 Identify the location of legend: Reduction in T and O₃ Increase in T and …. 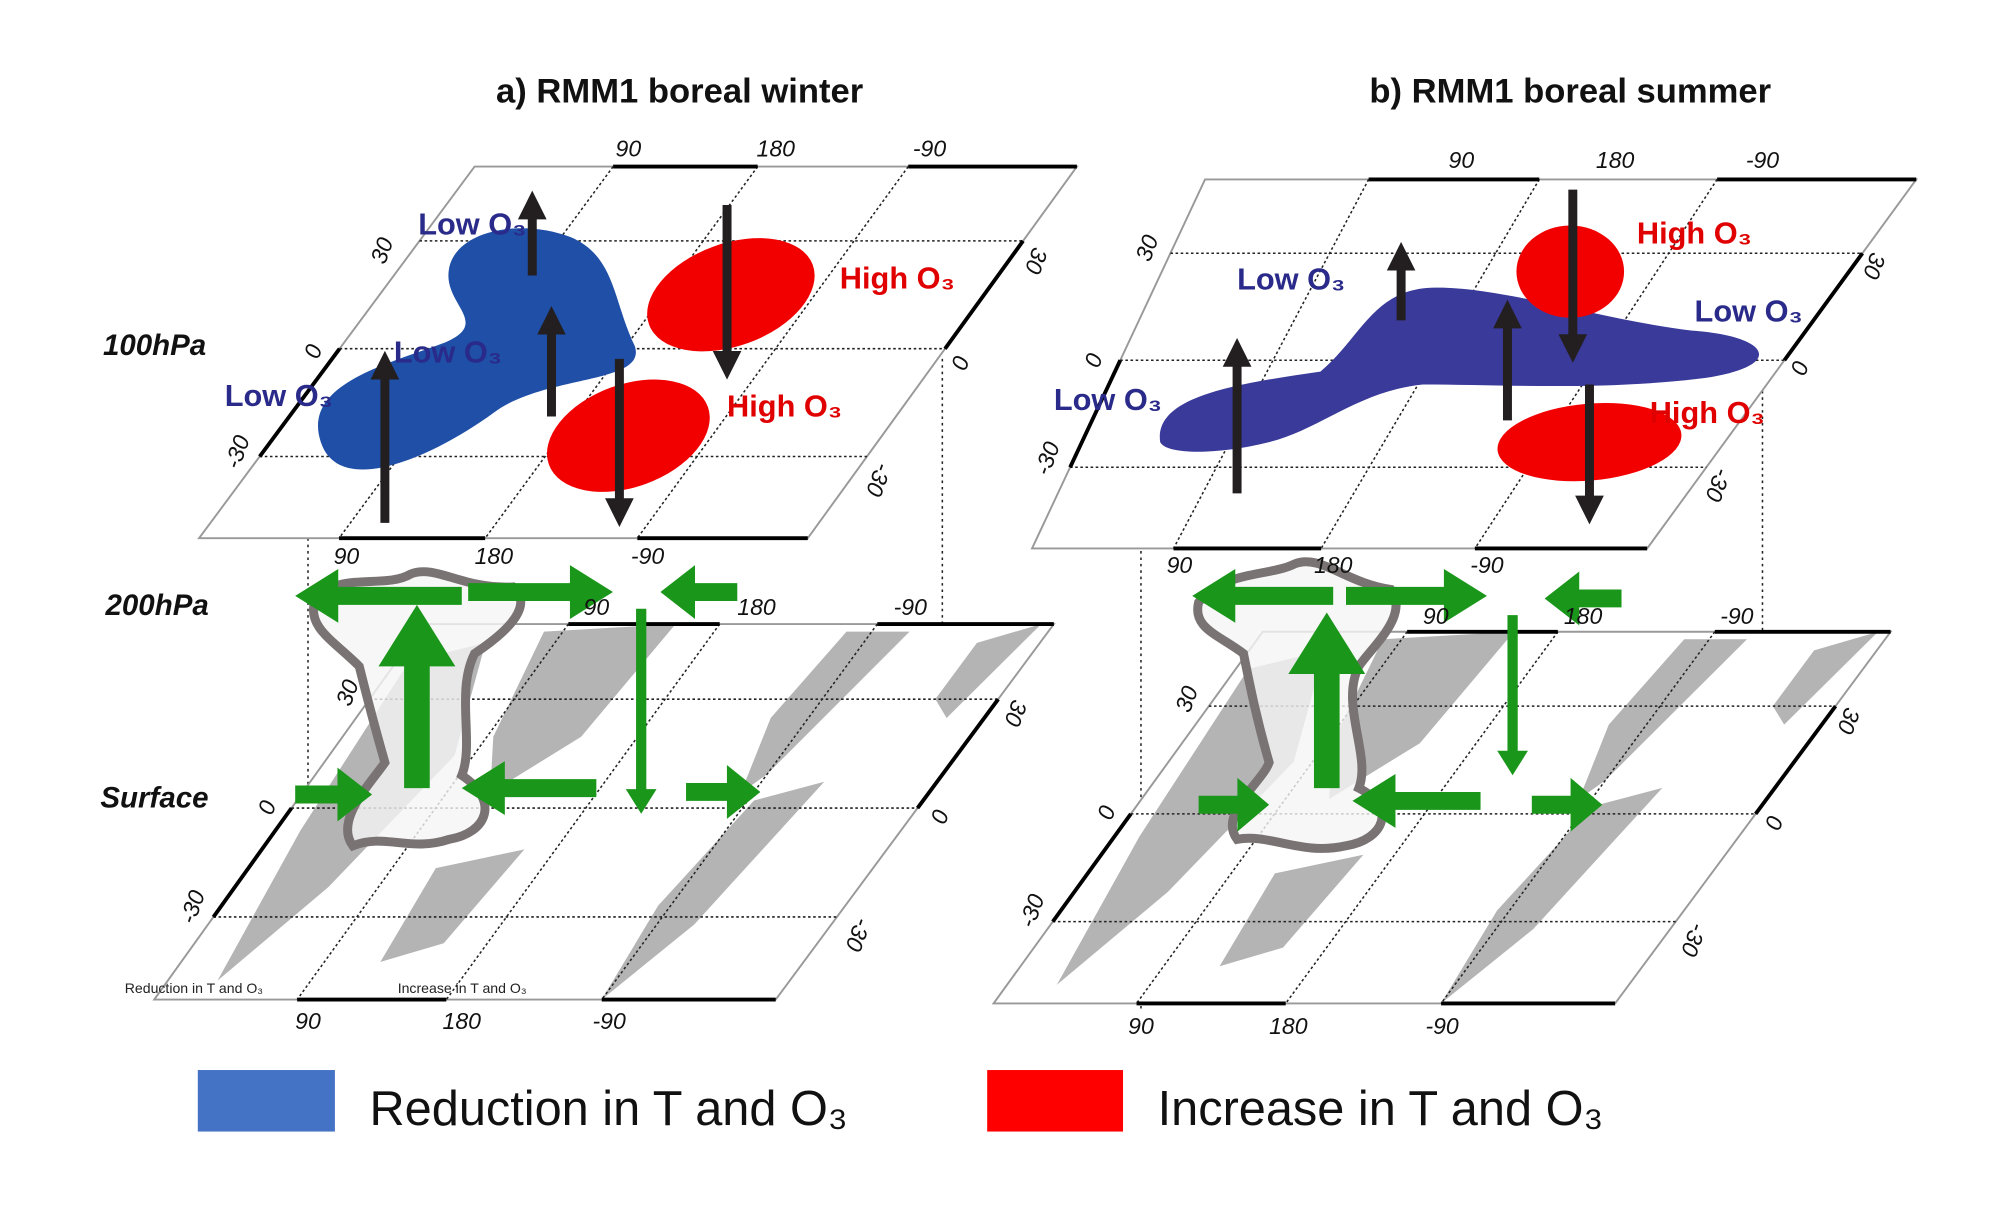
(900, 1103).